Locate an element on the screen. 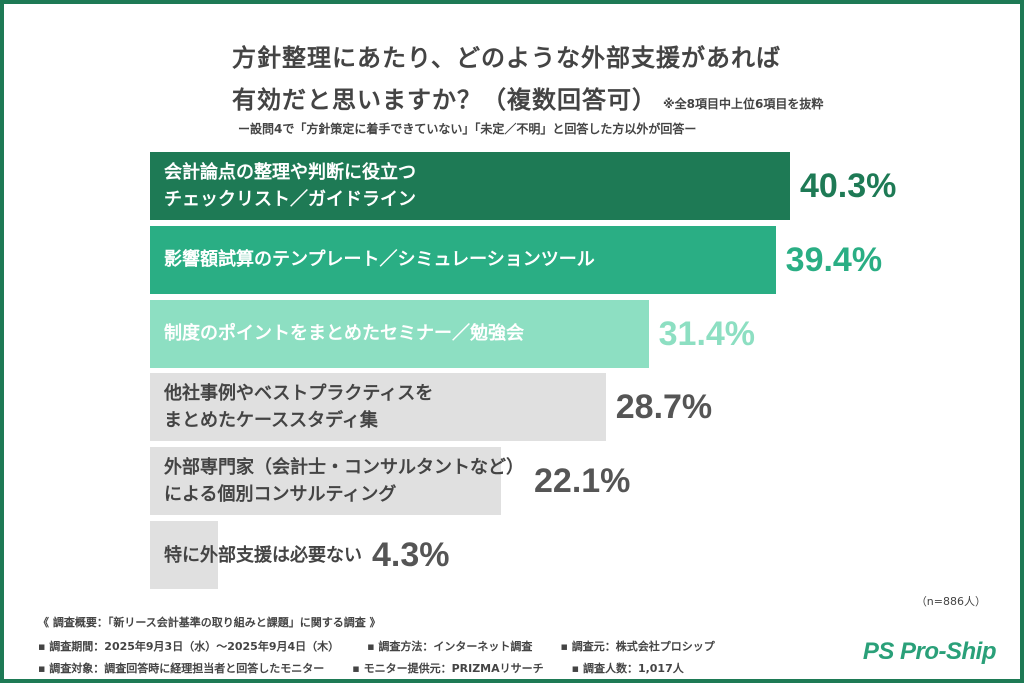  bar-label-line: 会計論点の整理や判断に役立つ is located at coordinates (290, 172).